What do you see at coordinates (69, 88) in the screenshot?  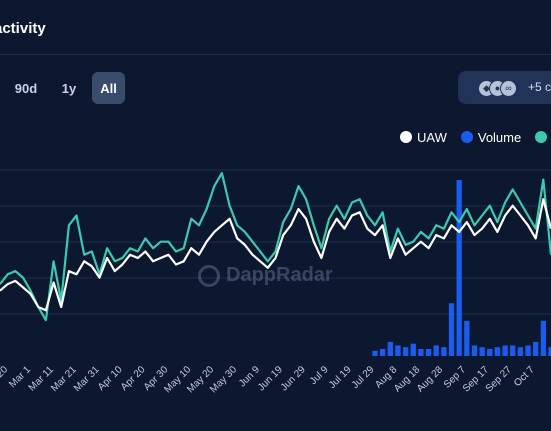 I see `range-1y-button: 1y` at bounding box center [69, 88].